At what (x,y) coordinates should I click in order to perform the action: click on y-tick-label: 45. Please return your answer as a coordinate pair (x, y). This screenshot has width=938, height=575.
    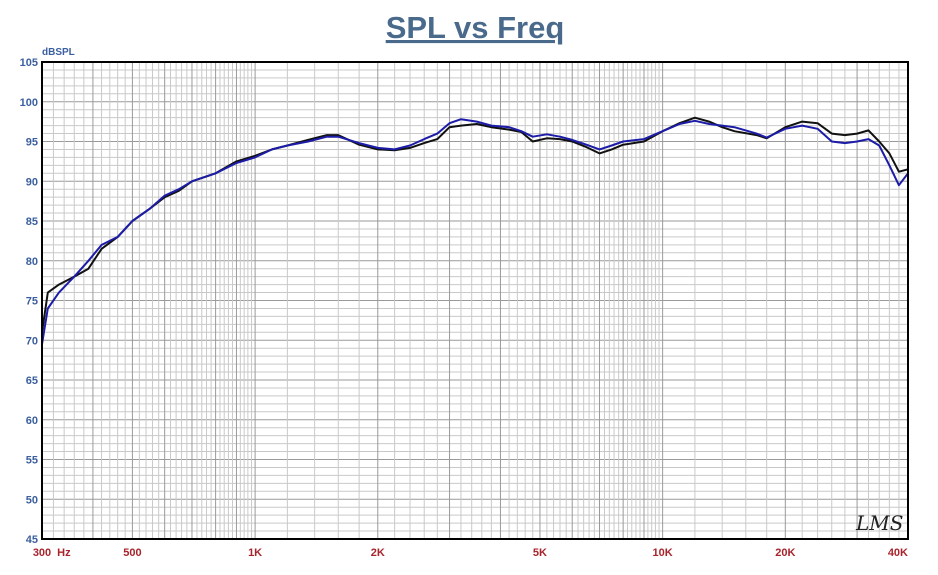
    Looking at the image, I should click on (32, 540).